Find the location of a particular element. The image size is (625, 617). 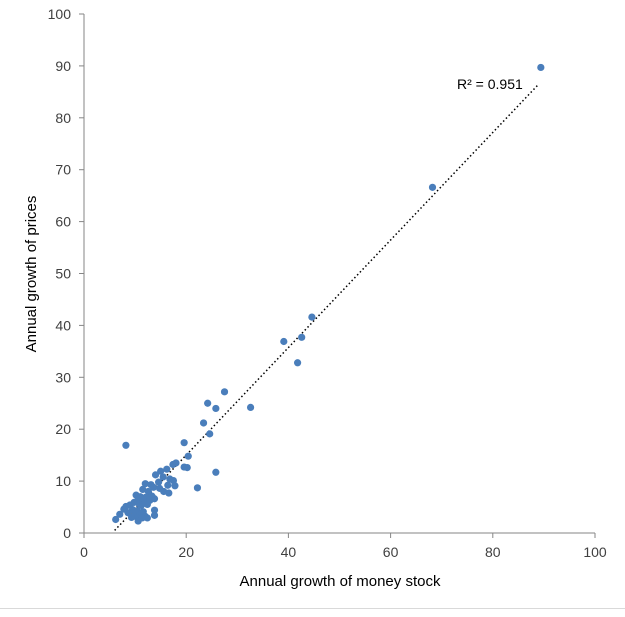

y-tick-label: 50 is located at coordinates (63, 274).